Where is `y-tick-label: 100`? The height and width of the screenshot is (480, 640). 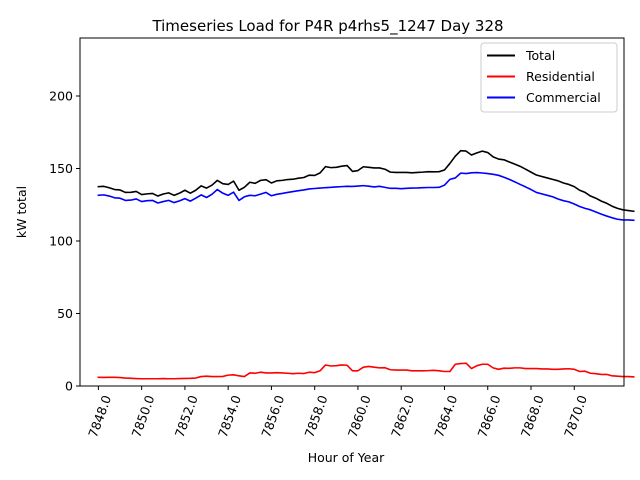
y-tick-label: 100 is located at coordinates (61, 241).